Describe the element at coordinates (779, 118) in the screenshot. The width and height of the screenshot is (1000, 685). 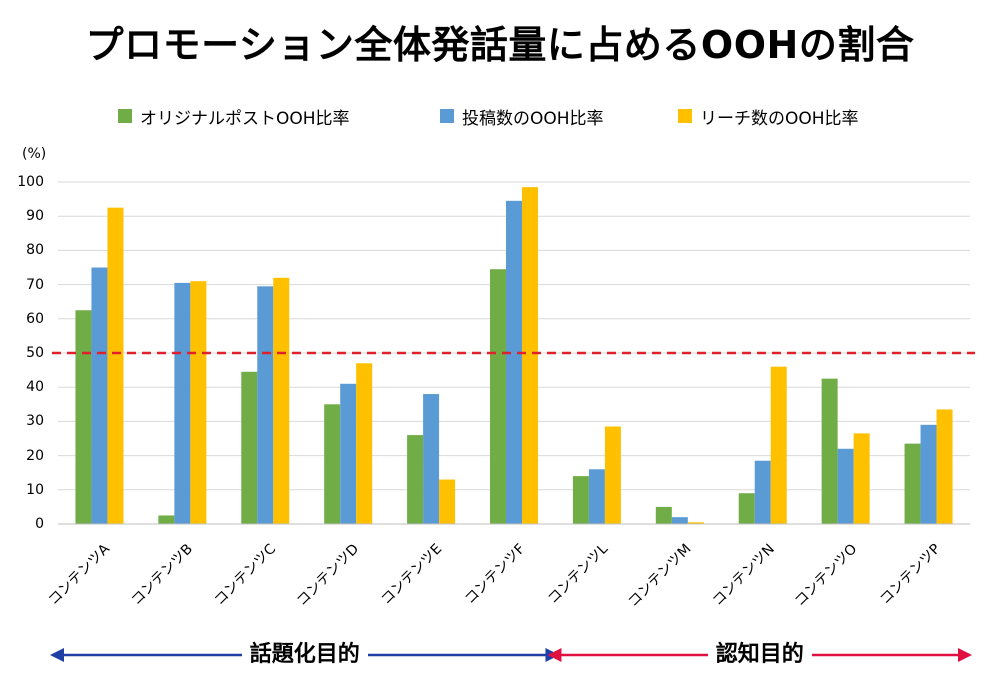
I see `legend-label: リーチ数のOOH比率` at that location.